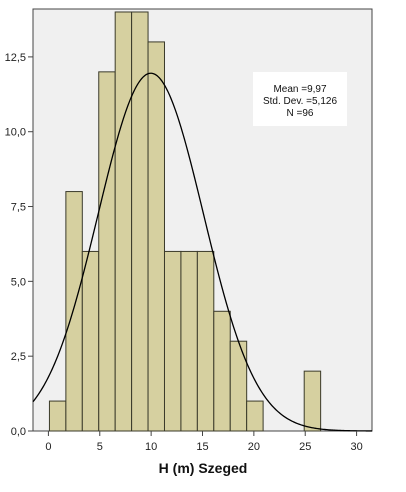 This screenshot has height=492, width=406. What do you see at coordinates (202, 447) in the screenshot?
I see `x-tick-label-3: 15` at bounding box center [202, 447].